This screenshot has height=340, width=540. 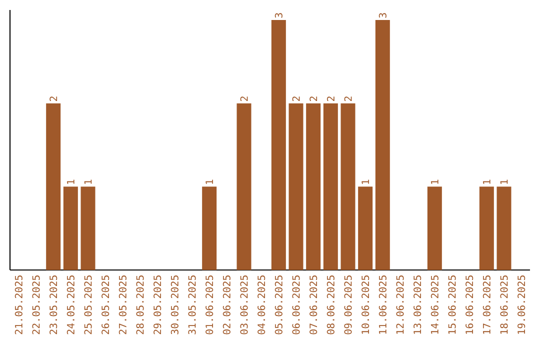 What do you see at coordinates (470, 305) in the screenshot?
I see `x-tick-label: 16.06.2025` at bounding box center [470, 305].